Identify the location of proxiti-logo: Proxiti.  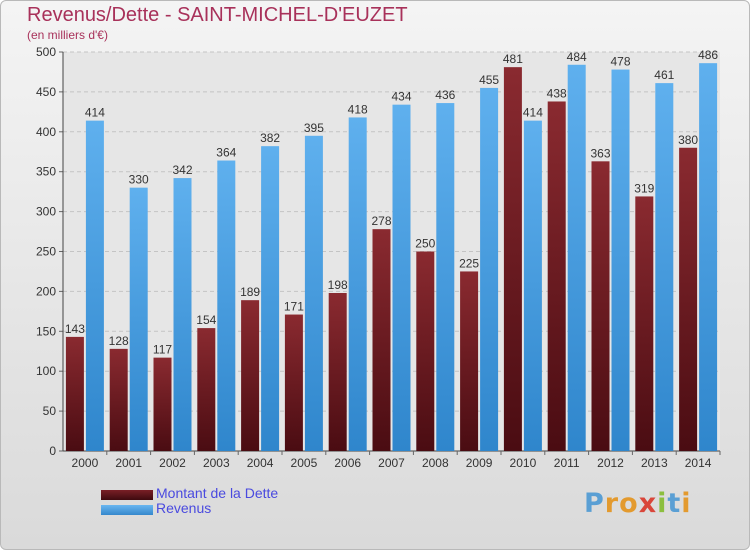
(638, 503).